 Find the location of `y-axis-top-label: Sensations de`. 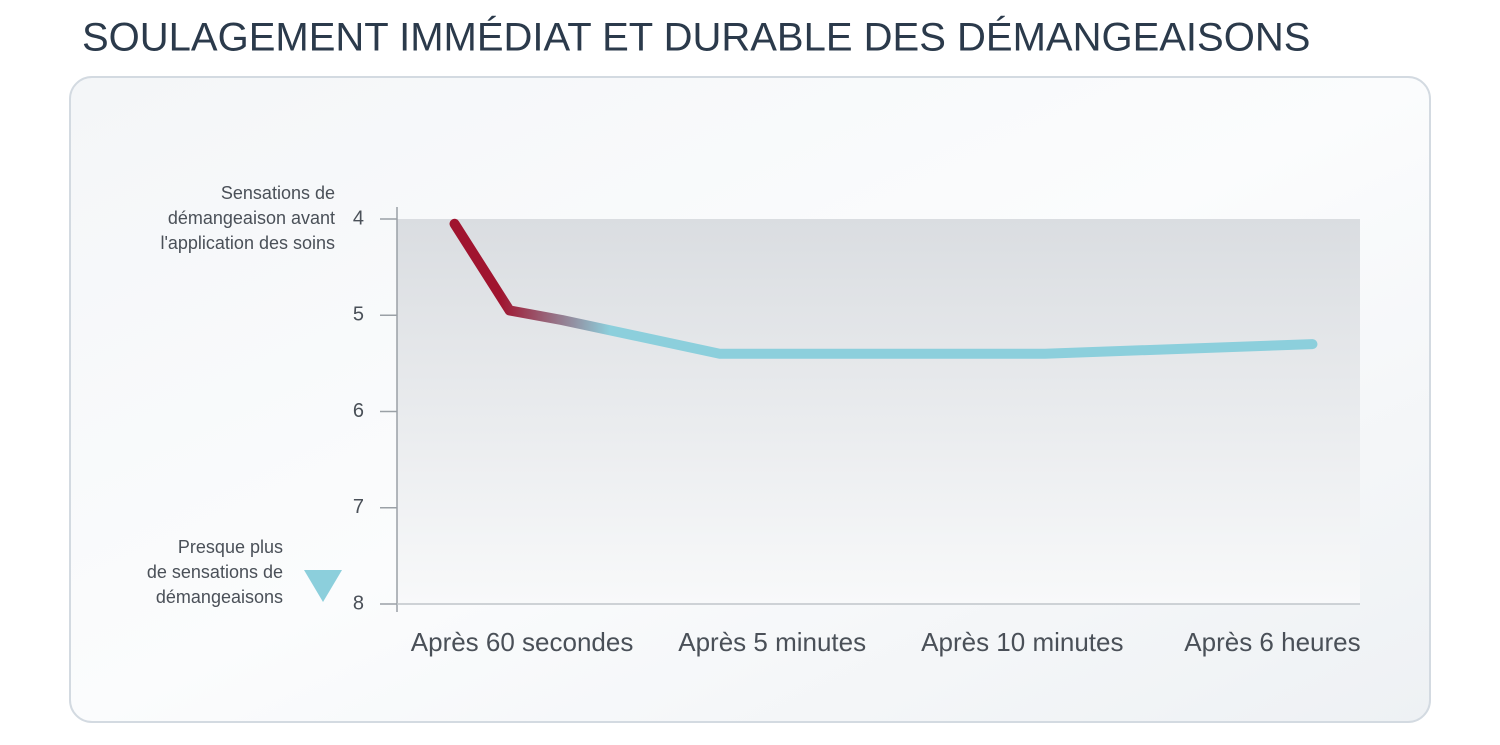

y-axis-top-label: Sensations de is located at coordinates (278, 193).